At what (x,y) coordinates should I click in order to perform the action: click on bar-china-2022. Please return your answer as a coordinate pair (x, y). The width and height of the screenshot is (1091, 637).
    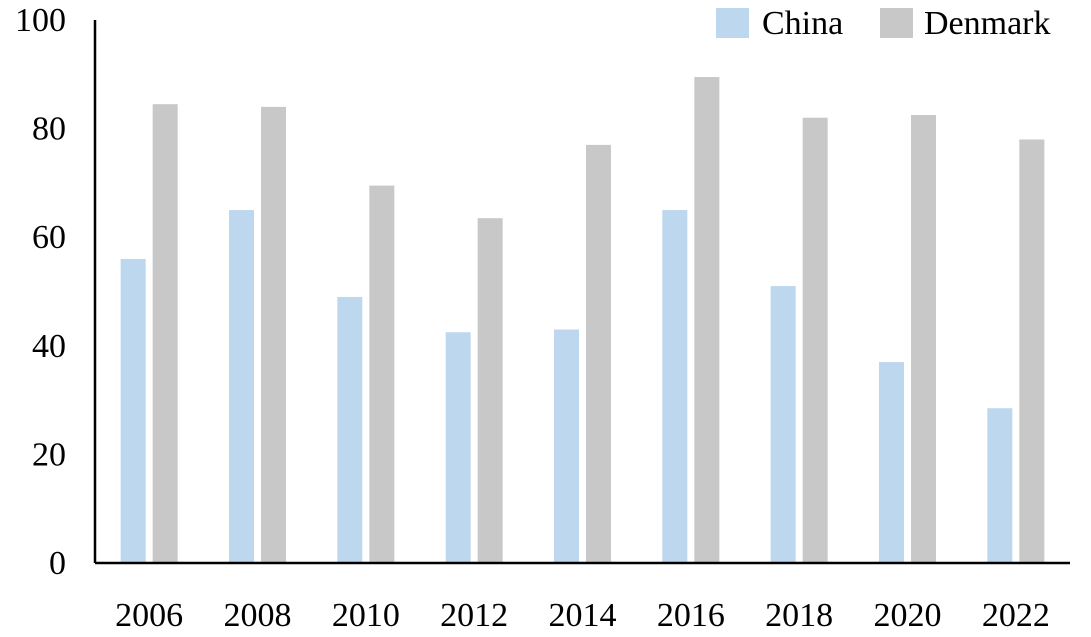
    Looking at the image, I should click on (1000, 485).